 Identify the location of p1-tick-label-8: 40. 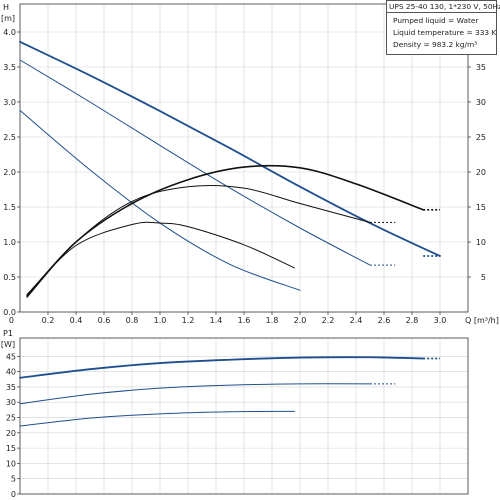
(11, 372).